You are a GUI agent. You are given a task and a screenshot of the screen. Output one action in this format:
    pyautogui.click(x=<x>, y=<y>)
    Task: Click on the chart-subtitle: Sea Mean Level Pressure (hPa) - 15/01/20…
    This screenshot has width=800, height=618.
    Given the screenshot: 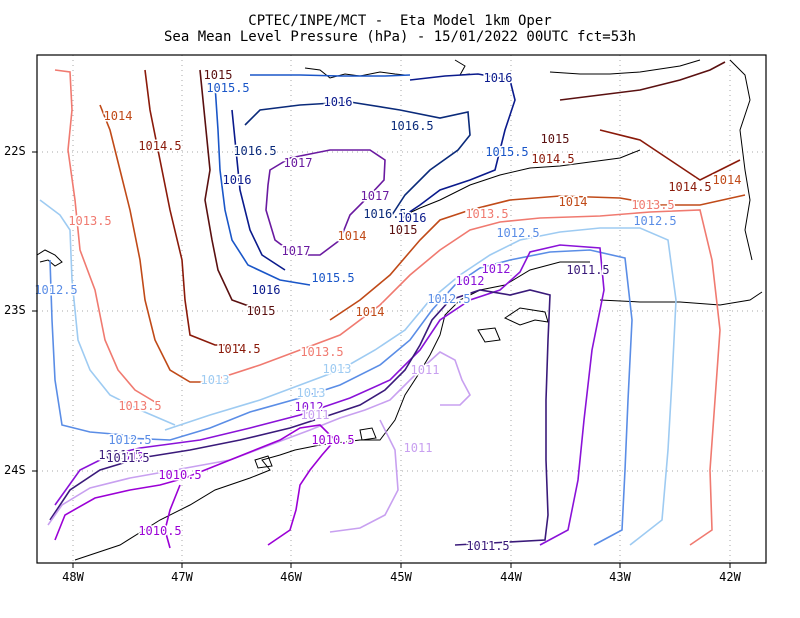 What is the action you would take?
    pyautogui.click(x=399, y=37)
    